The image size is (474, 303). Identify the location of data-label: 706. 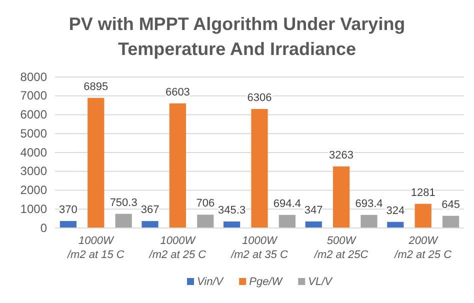
(205, 204).